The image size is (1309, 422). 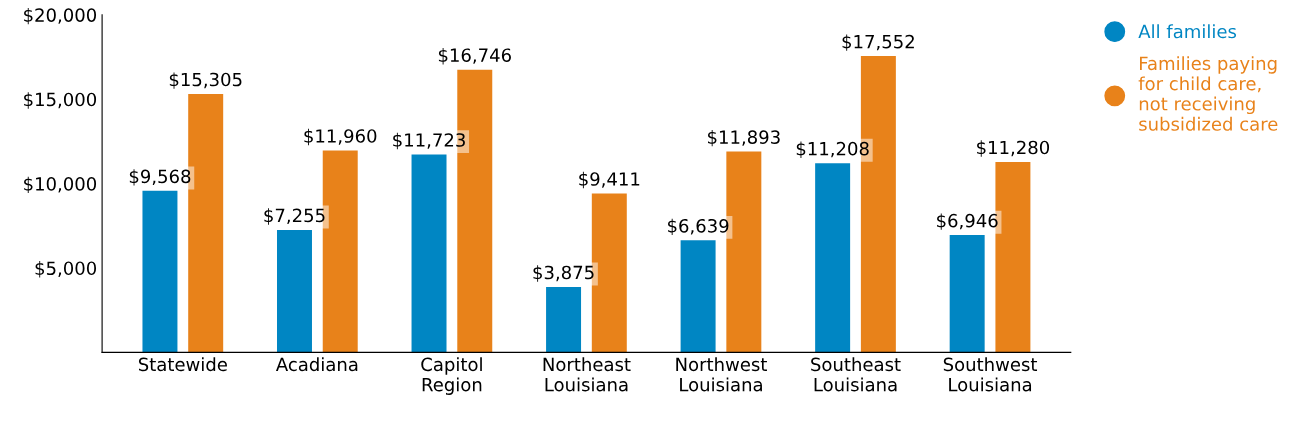 I want to click on data-label: $17,552, so click(x=878, y=42).